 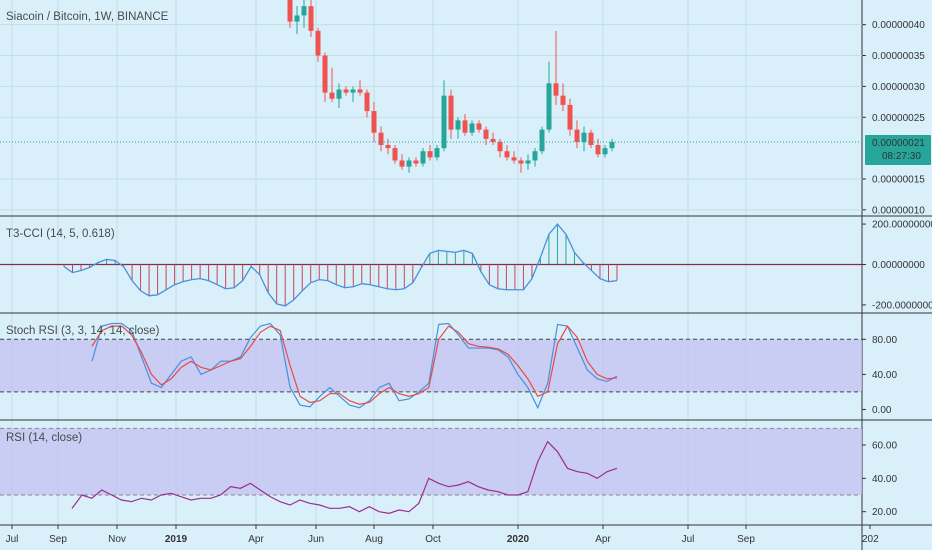 I want to click on price-tick-label: 0.00000035, so click(x=898, y=56).